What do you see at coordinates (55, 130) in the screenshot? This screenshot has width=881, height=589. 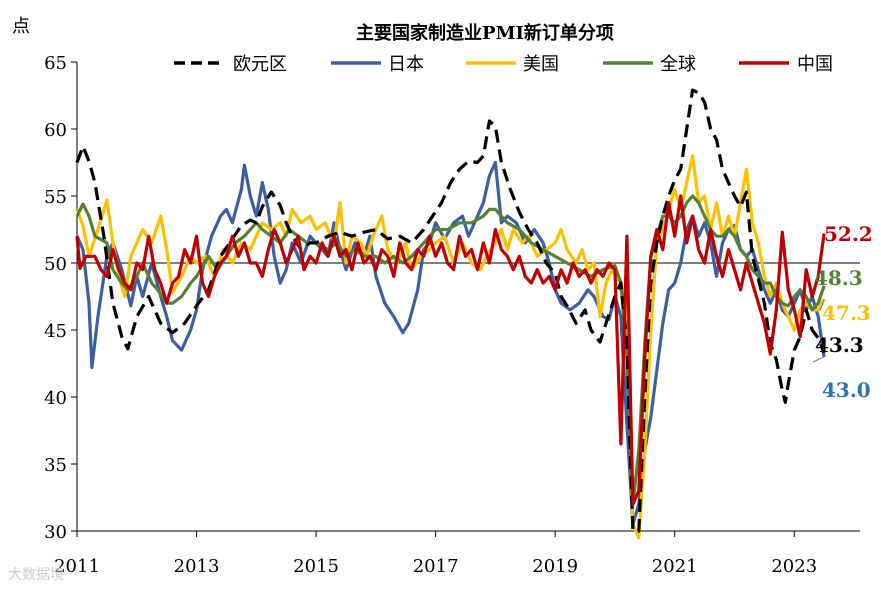 I see `y-tick-label: 60` at bounding box center [55, 130].